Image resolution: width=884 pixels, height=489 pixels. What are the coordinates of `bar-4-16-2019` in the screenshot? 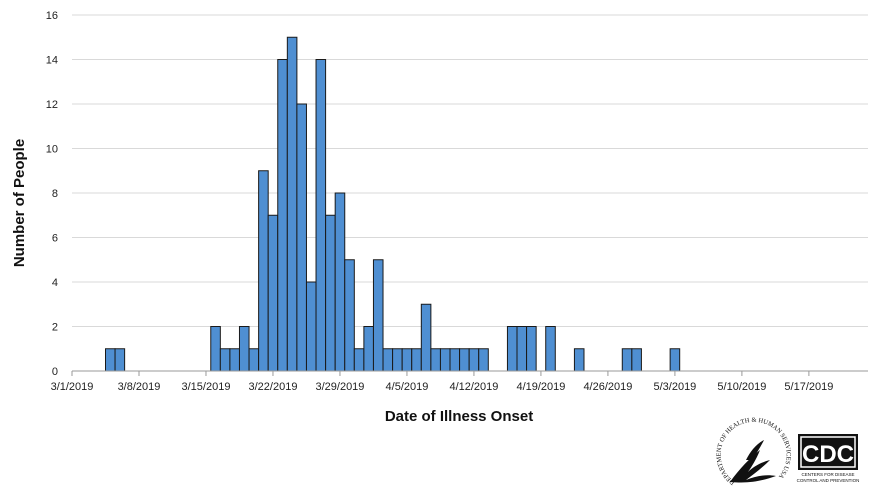 It's located at (512, 349).